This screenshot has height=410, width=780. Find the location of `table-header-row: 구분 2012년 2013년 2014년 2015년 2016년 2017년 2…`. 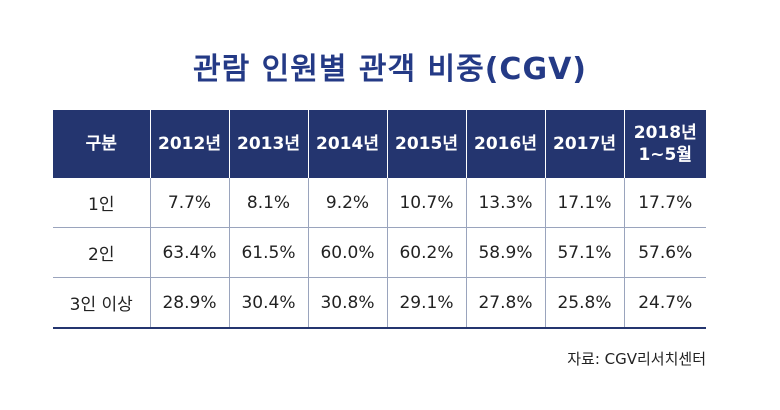

table-header-row: 구분 2012년 2013년 2014년 2015년 2016년 2017년 2… is located at coordinates (379, 144).